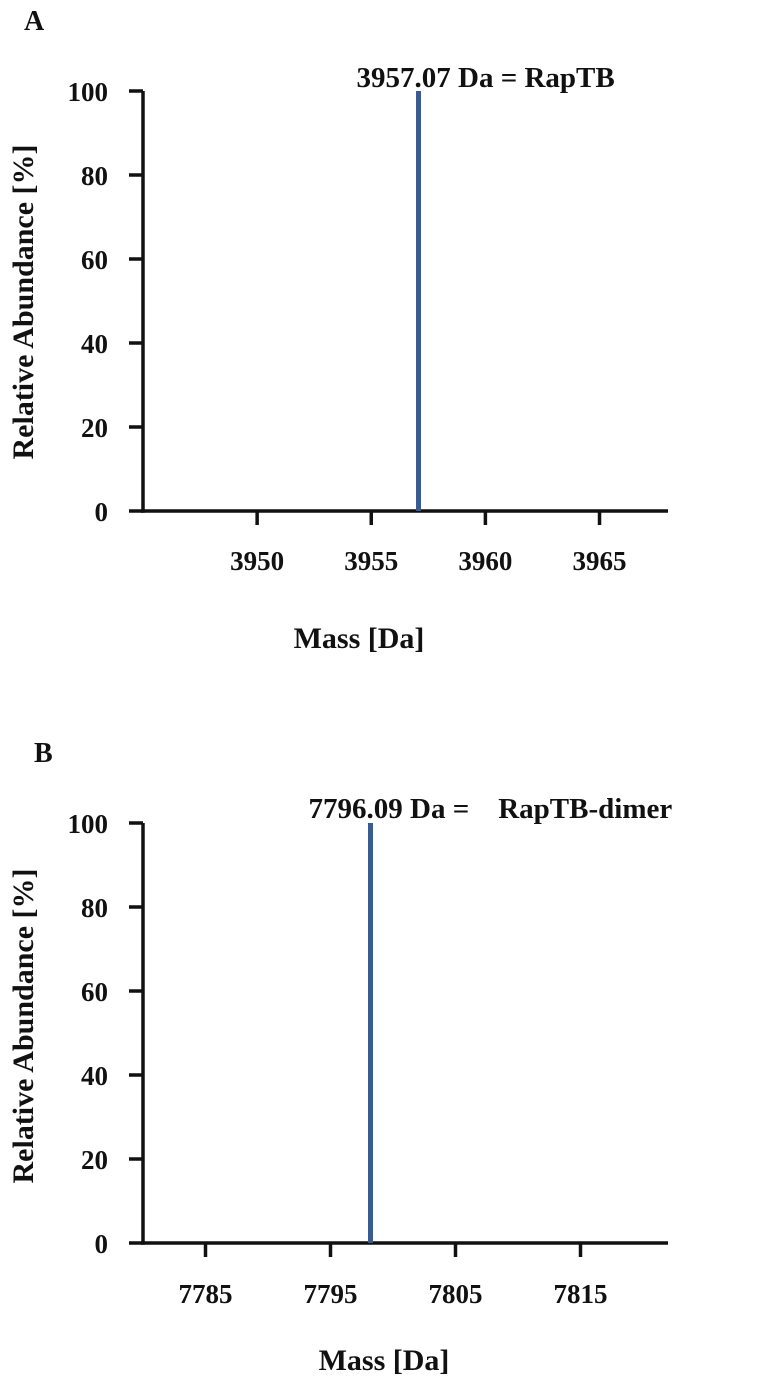 The image size is (768, 1381). Describe the element at coordinates (23, 1026) in the screenshot. I see `y-axis-label-b: Relative Abundance [%]` at that location.